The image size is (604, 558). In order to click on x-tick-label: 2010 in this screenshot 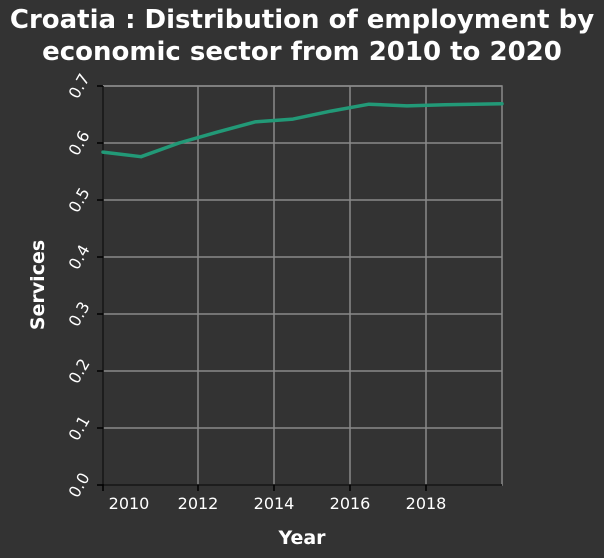, I will do `click(129, 503)`.